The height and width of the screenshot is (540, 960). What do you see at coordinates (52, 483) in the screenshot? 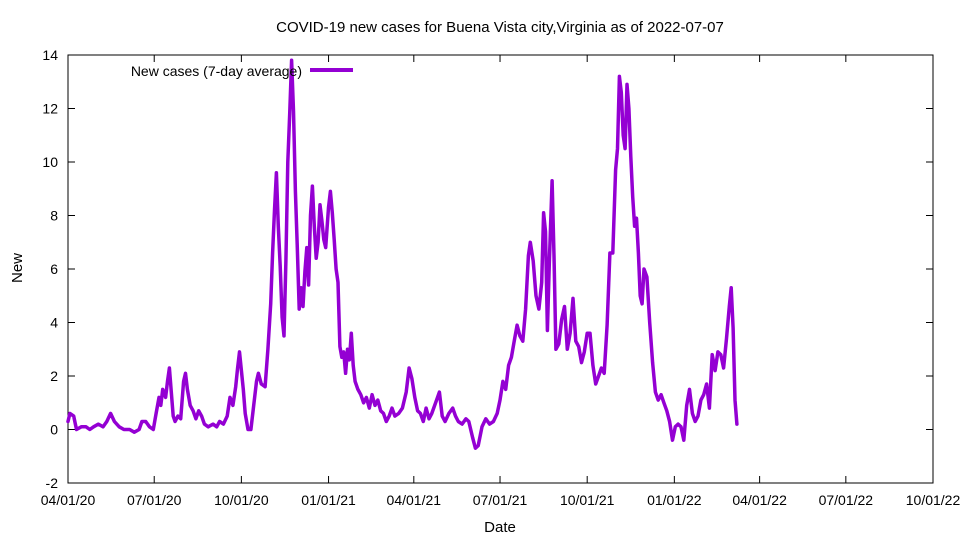
I see `y-tick-label: -2` at bounding box center [52, 483].